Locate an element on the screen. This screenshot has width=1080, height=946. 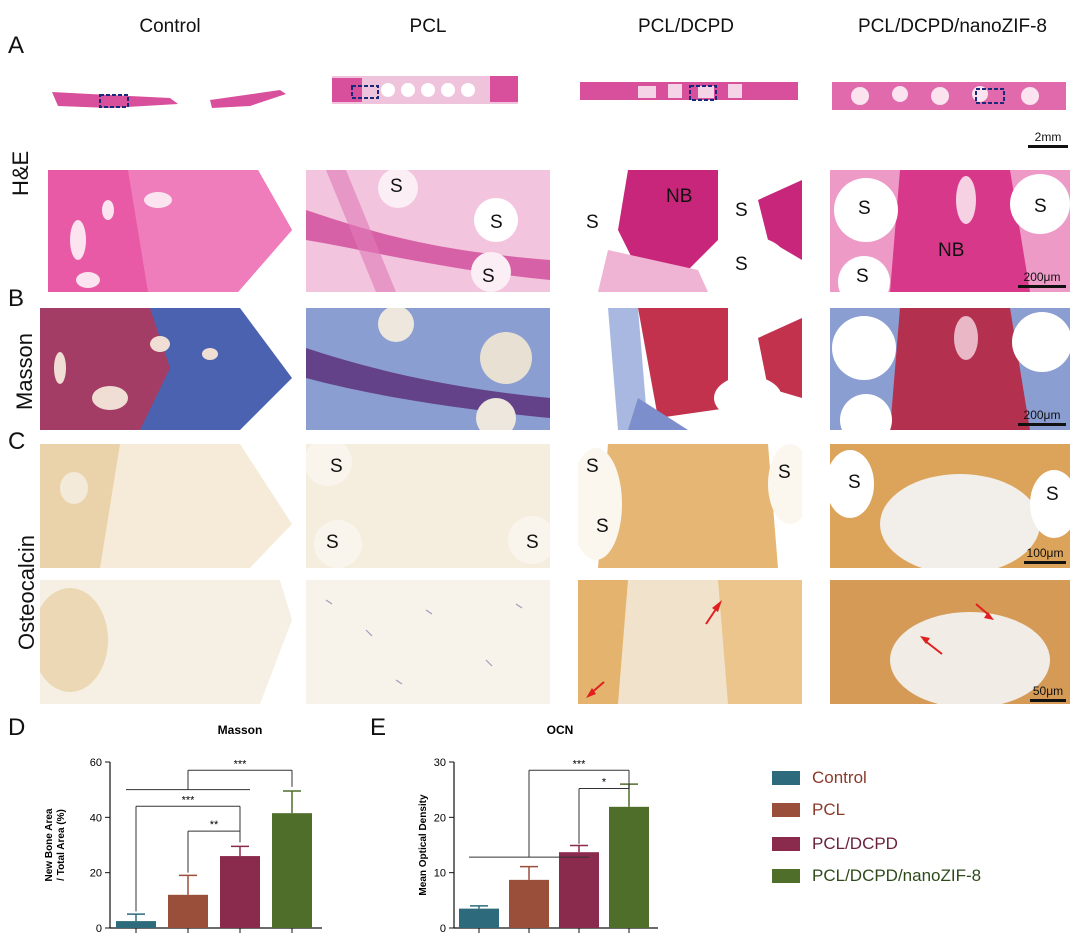
scale-bar-ocn-low-line is located at coordinates (1045, 562).